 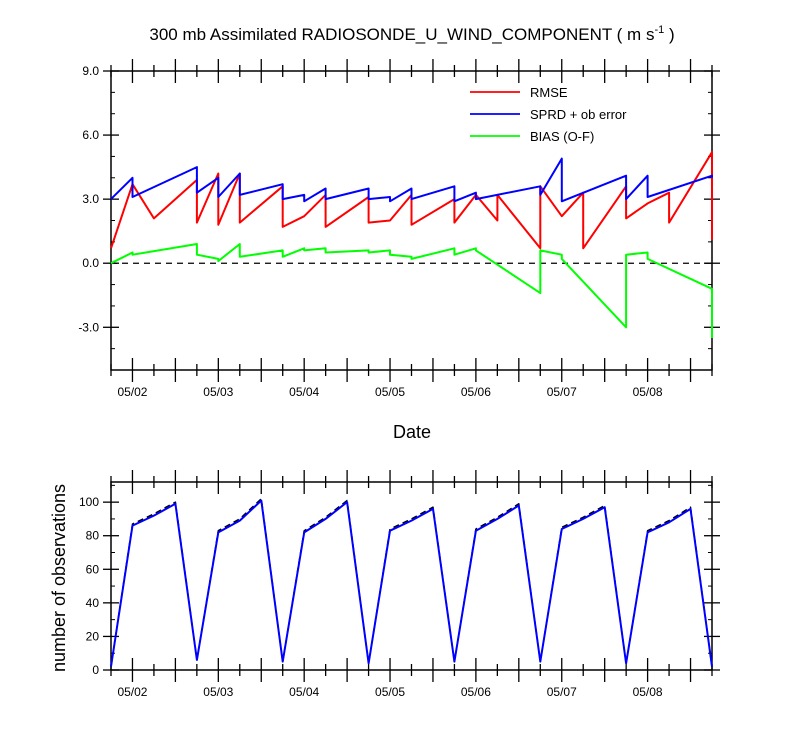 I want to click on y-tick-label: 0.0, so click(x=90, y=263).